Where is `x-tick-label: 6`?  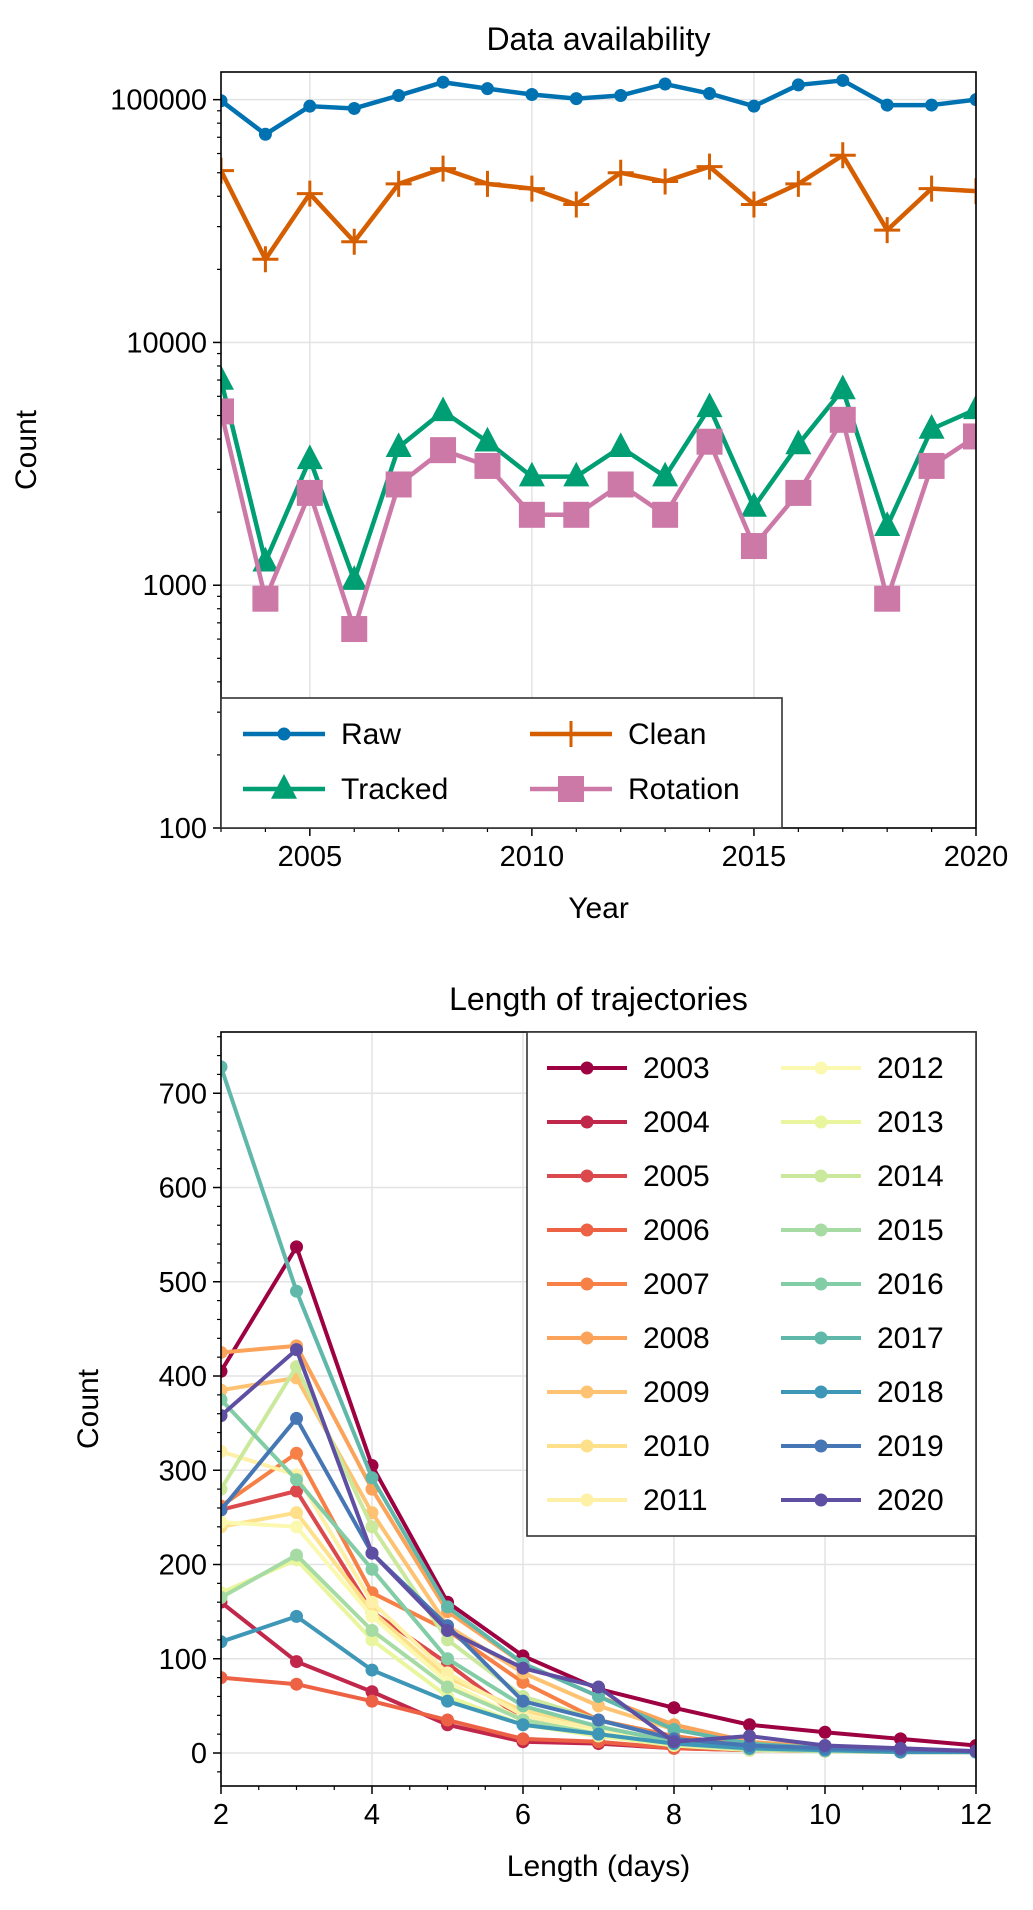
x-tick-label: 6 is located at coordinates (523, 1815).